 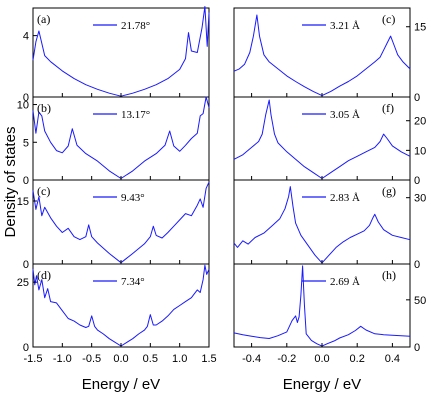 What do you see at coordinates (44, 275) in the screenshot?
I see `left-panel-4-label: (d)` at bounding box center [44, 275].